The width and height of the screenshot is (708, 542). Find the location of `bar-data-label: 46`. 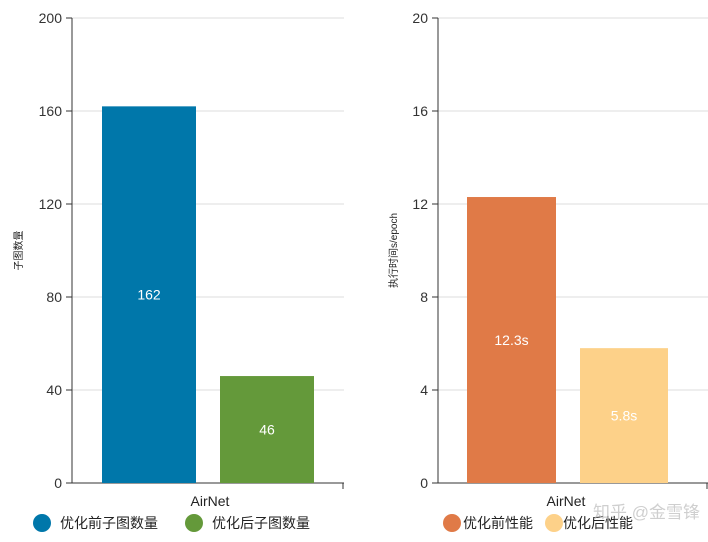

bar-data-label: 46 is located at coordinates (267, 430).